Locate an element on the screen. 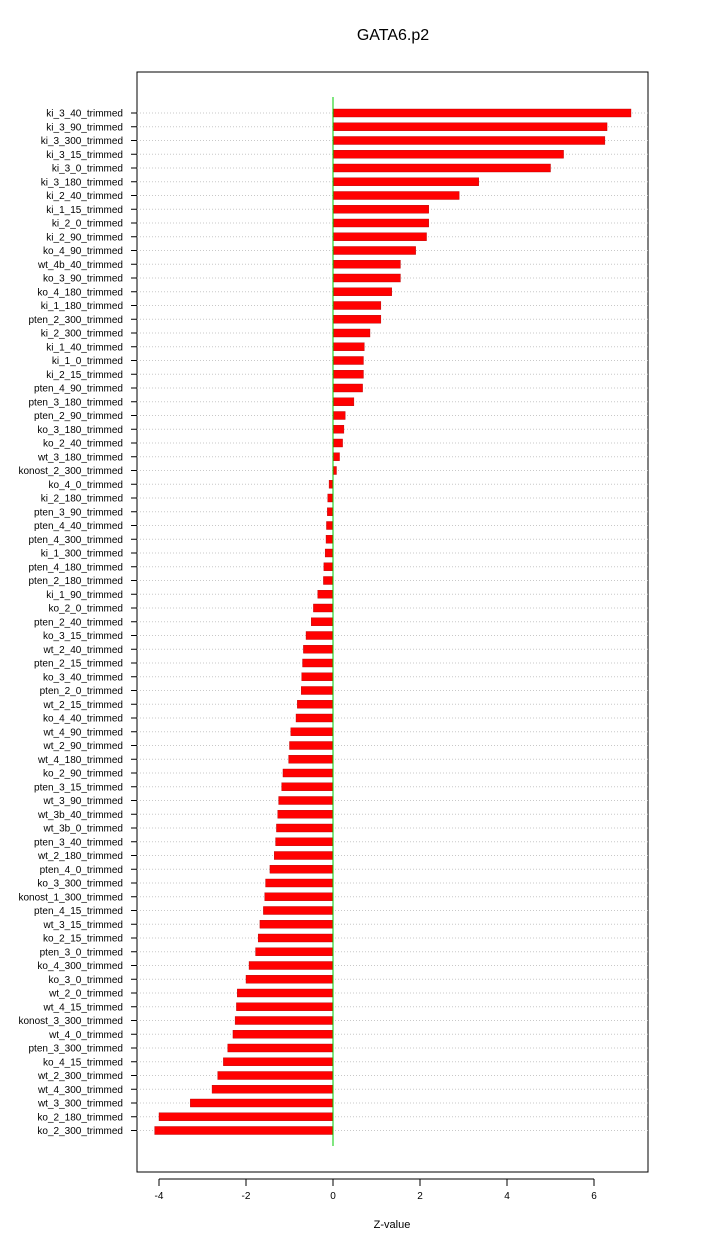  category-label: ko_3_90_trimmed is located at coordinates (83, 279).